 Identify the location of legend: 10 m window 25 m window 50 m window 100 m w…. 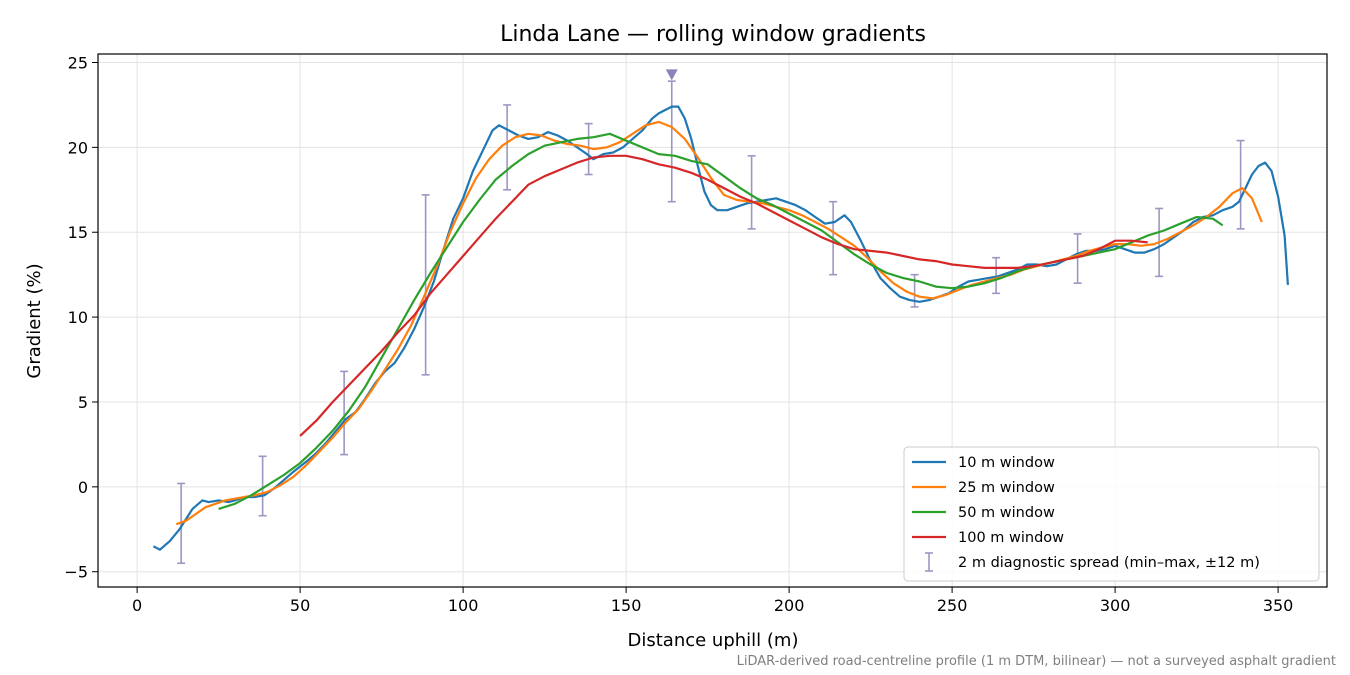
(1111, 514).